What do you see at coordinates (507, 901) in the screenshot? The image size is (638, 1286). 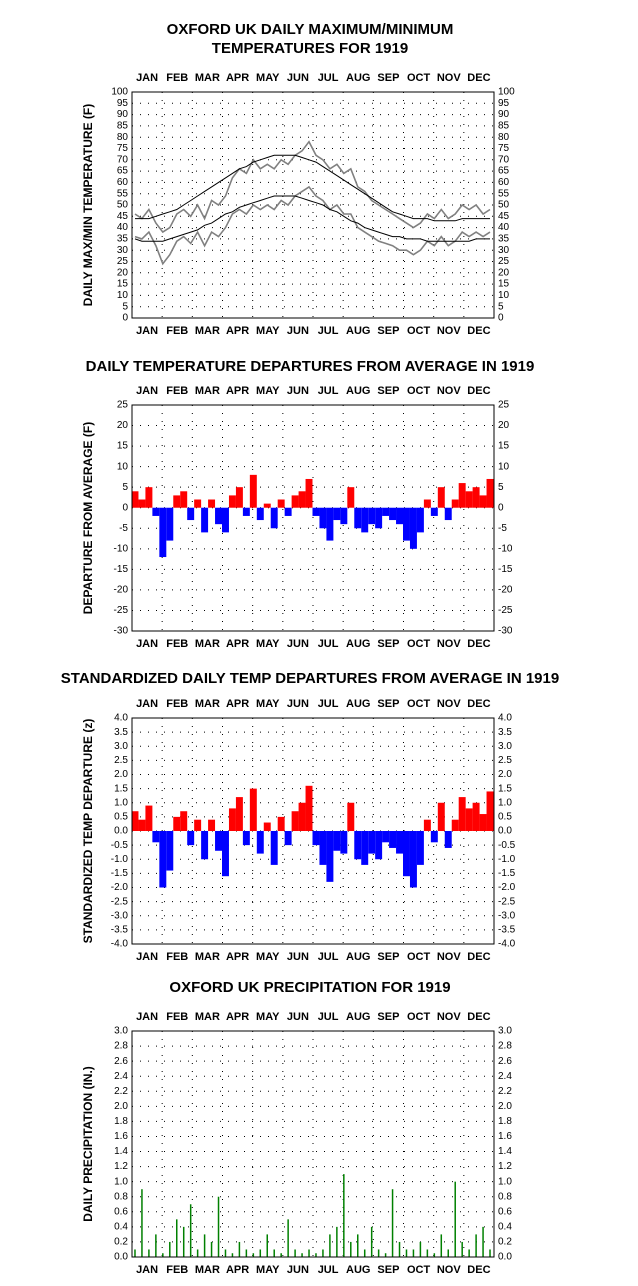 I see `y-tick-label: -2.5` at bounding box center [507, 901].